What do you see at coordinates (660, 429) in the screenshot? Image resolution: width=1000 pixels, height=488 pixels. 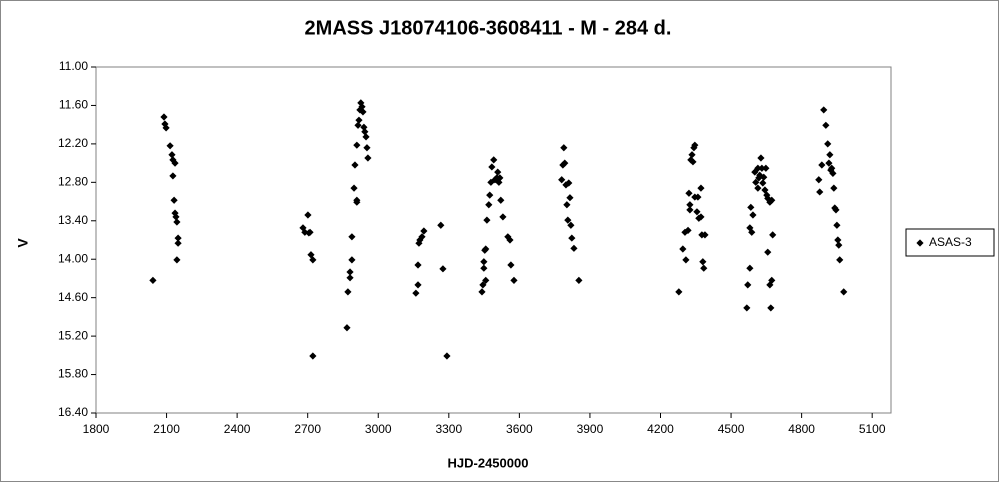 I see `x-tick-label: 4200` at bounding box center [660, 429].